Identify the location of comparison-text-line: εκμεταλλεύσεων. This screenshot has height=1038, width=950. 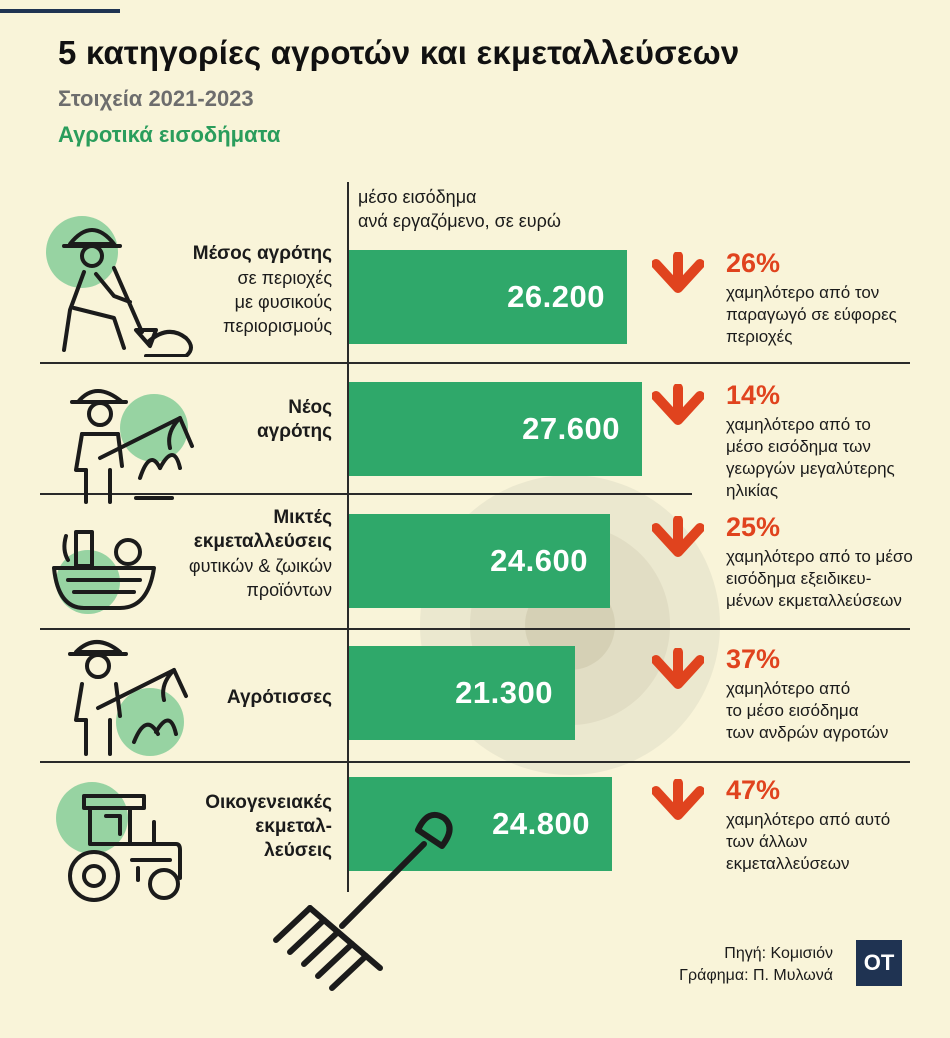
(788, 863).